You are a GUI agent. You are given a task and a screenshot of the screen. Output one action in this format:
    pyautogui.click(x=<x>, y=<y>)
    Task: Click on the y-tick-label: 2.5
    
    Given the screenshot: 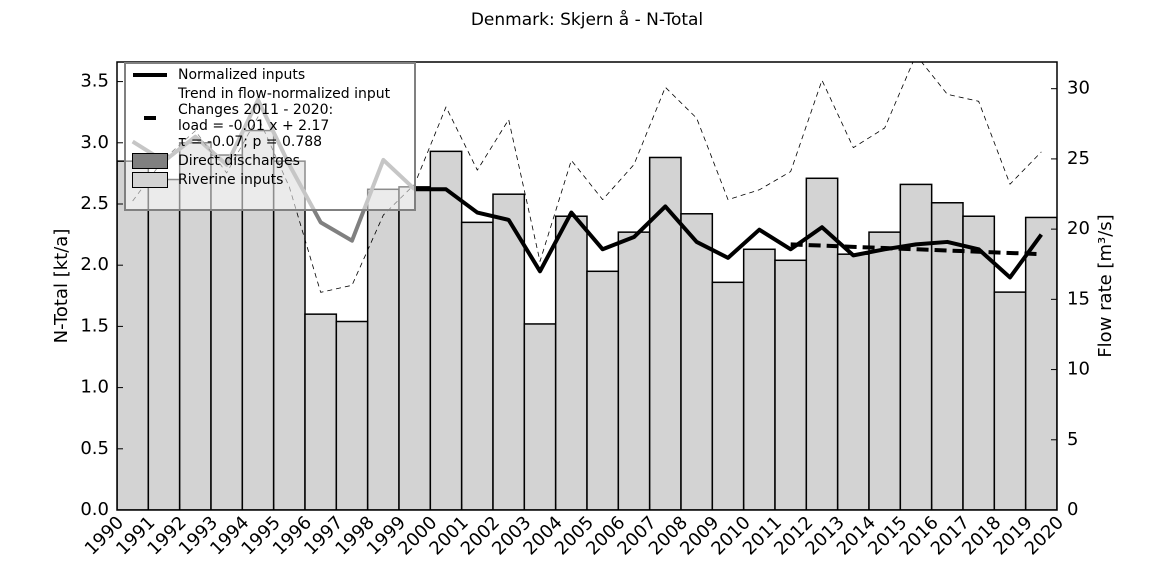 What is the action you would take?
    pyautogui.click(x=94, y=203)
    